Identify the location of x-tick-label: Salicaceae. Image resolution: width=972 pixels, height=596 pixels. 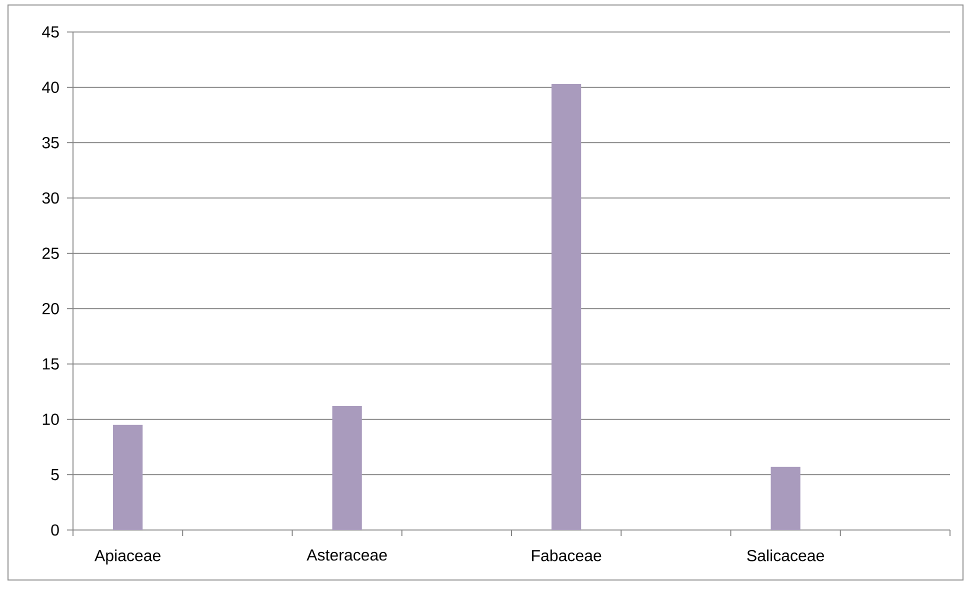
(785, 556).